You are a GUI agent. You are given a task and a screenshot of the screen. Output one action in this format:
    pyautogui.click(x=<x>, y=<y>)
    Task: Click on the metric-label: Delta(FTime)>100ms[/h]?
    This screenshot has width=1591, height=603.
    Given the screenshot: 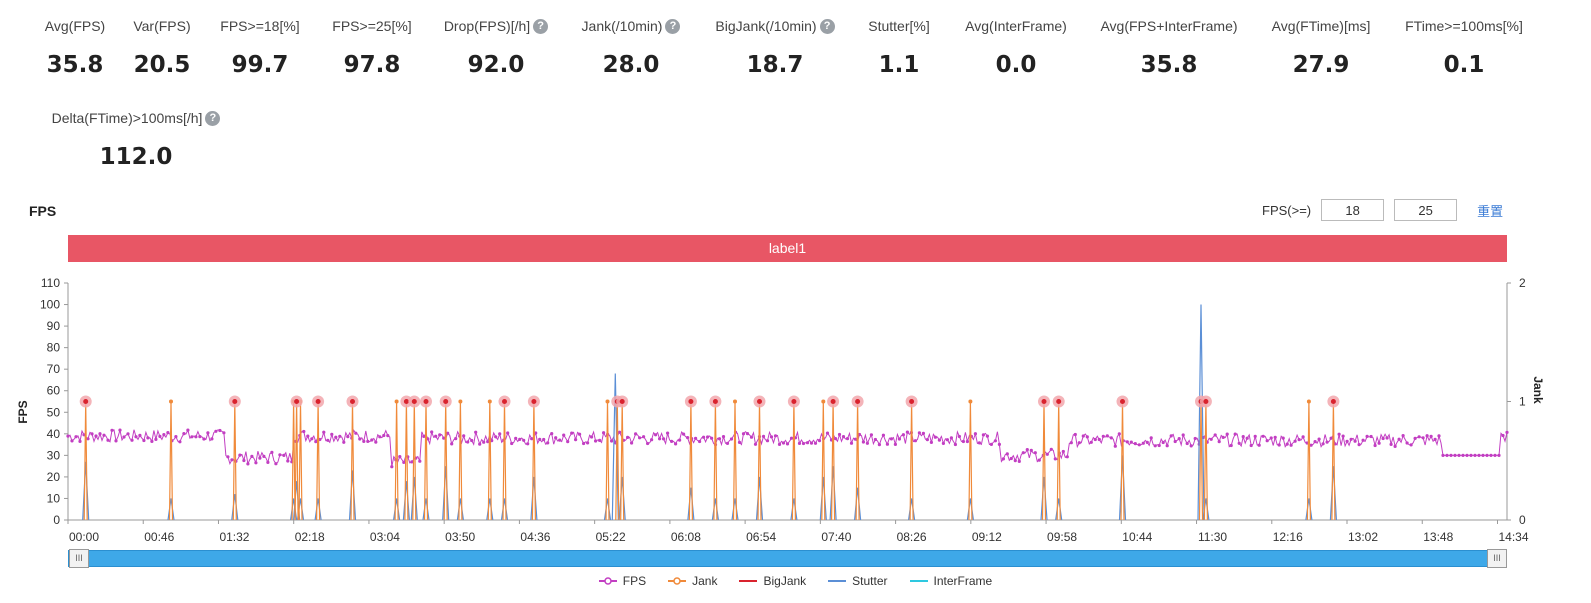 What is the action you would take?
    pyautogui.click(x=136, y=118)
    